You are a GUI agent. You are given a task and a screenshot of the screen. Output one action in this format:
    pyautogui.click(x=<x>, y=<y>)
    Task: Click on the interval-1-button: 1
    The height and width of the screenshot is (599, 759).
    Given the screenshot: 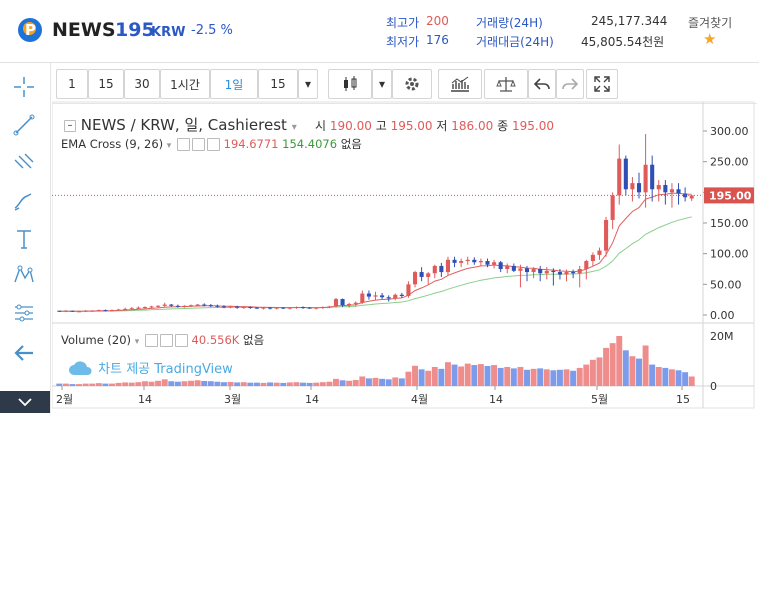 What is the action you would take?
    pyautogui.click(x=72, y=84)
    